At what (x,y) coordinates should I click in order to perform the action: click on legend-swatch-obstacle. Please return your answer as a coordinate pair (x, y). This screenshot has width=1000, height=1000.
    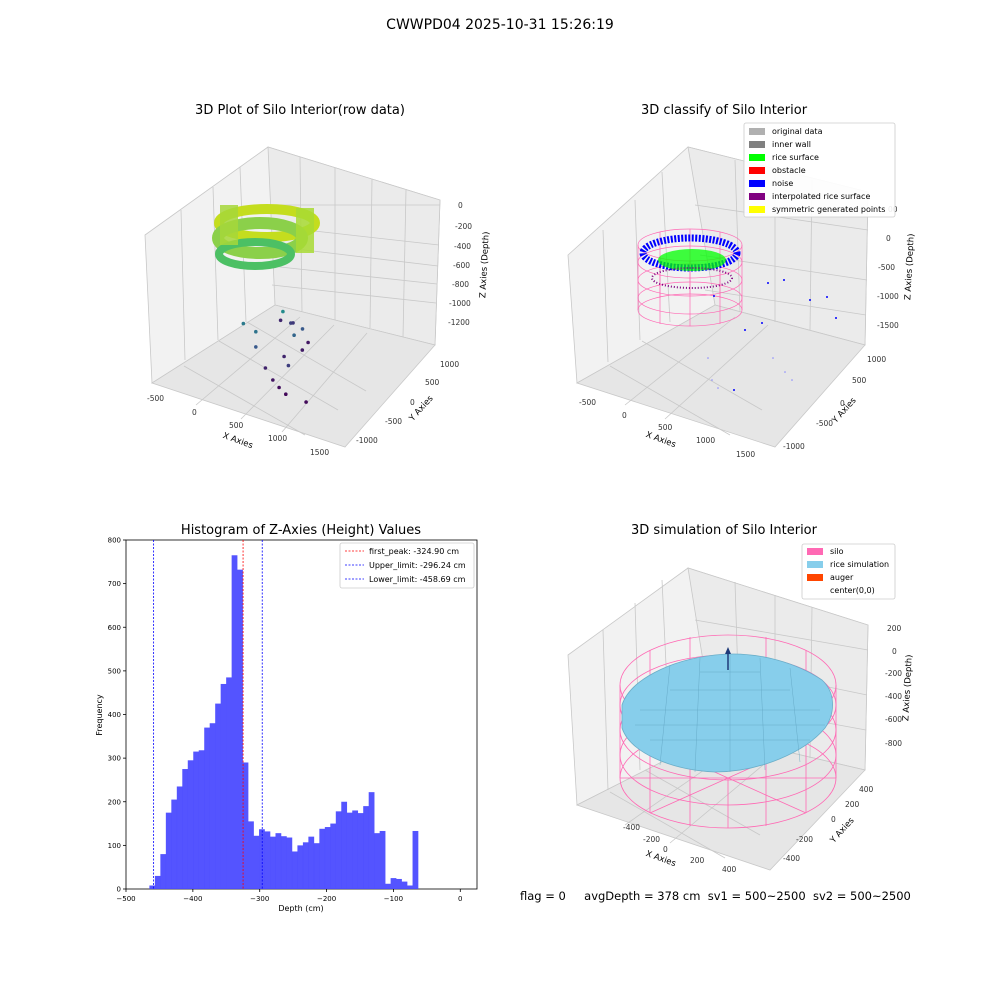
    Looking at the image, I should click on (757, 170).